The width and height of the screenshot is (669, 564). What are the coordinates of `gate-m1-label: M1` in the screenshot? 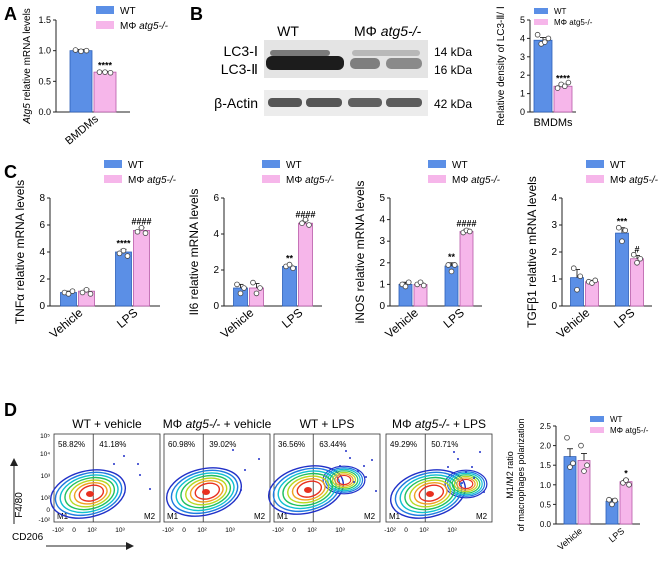 It's located at (173, 516).